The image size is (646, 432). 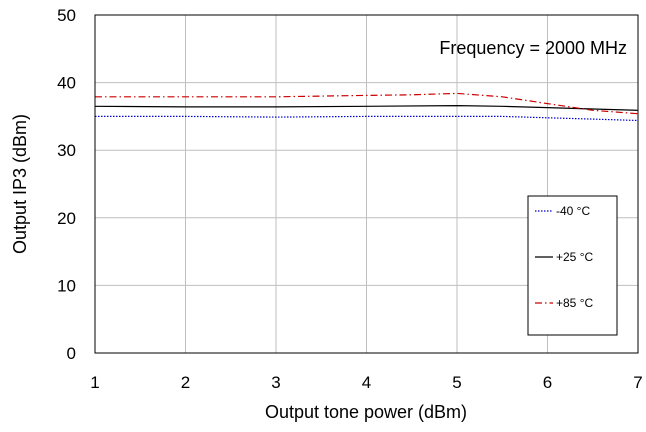 I want to click on legend: -40 °C +25 °C +85 °C, so click(x=572, y=265).